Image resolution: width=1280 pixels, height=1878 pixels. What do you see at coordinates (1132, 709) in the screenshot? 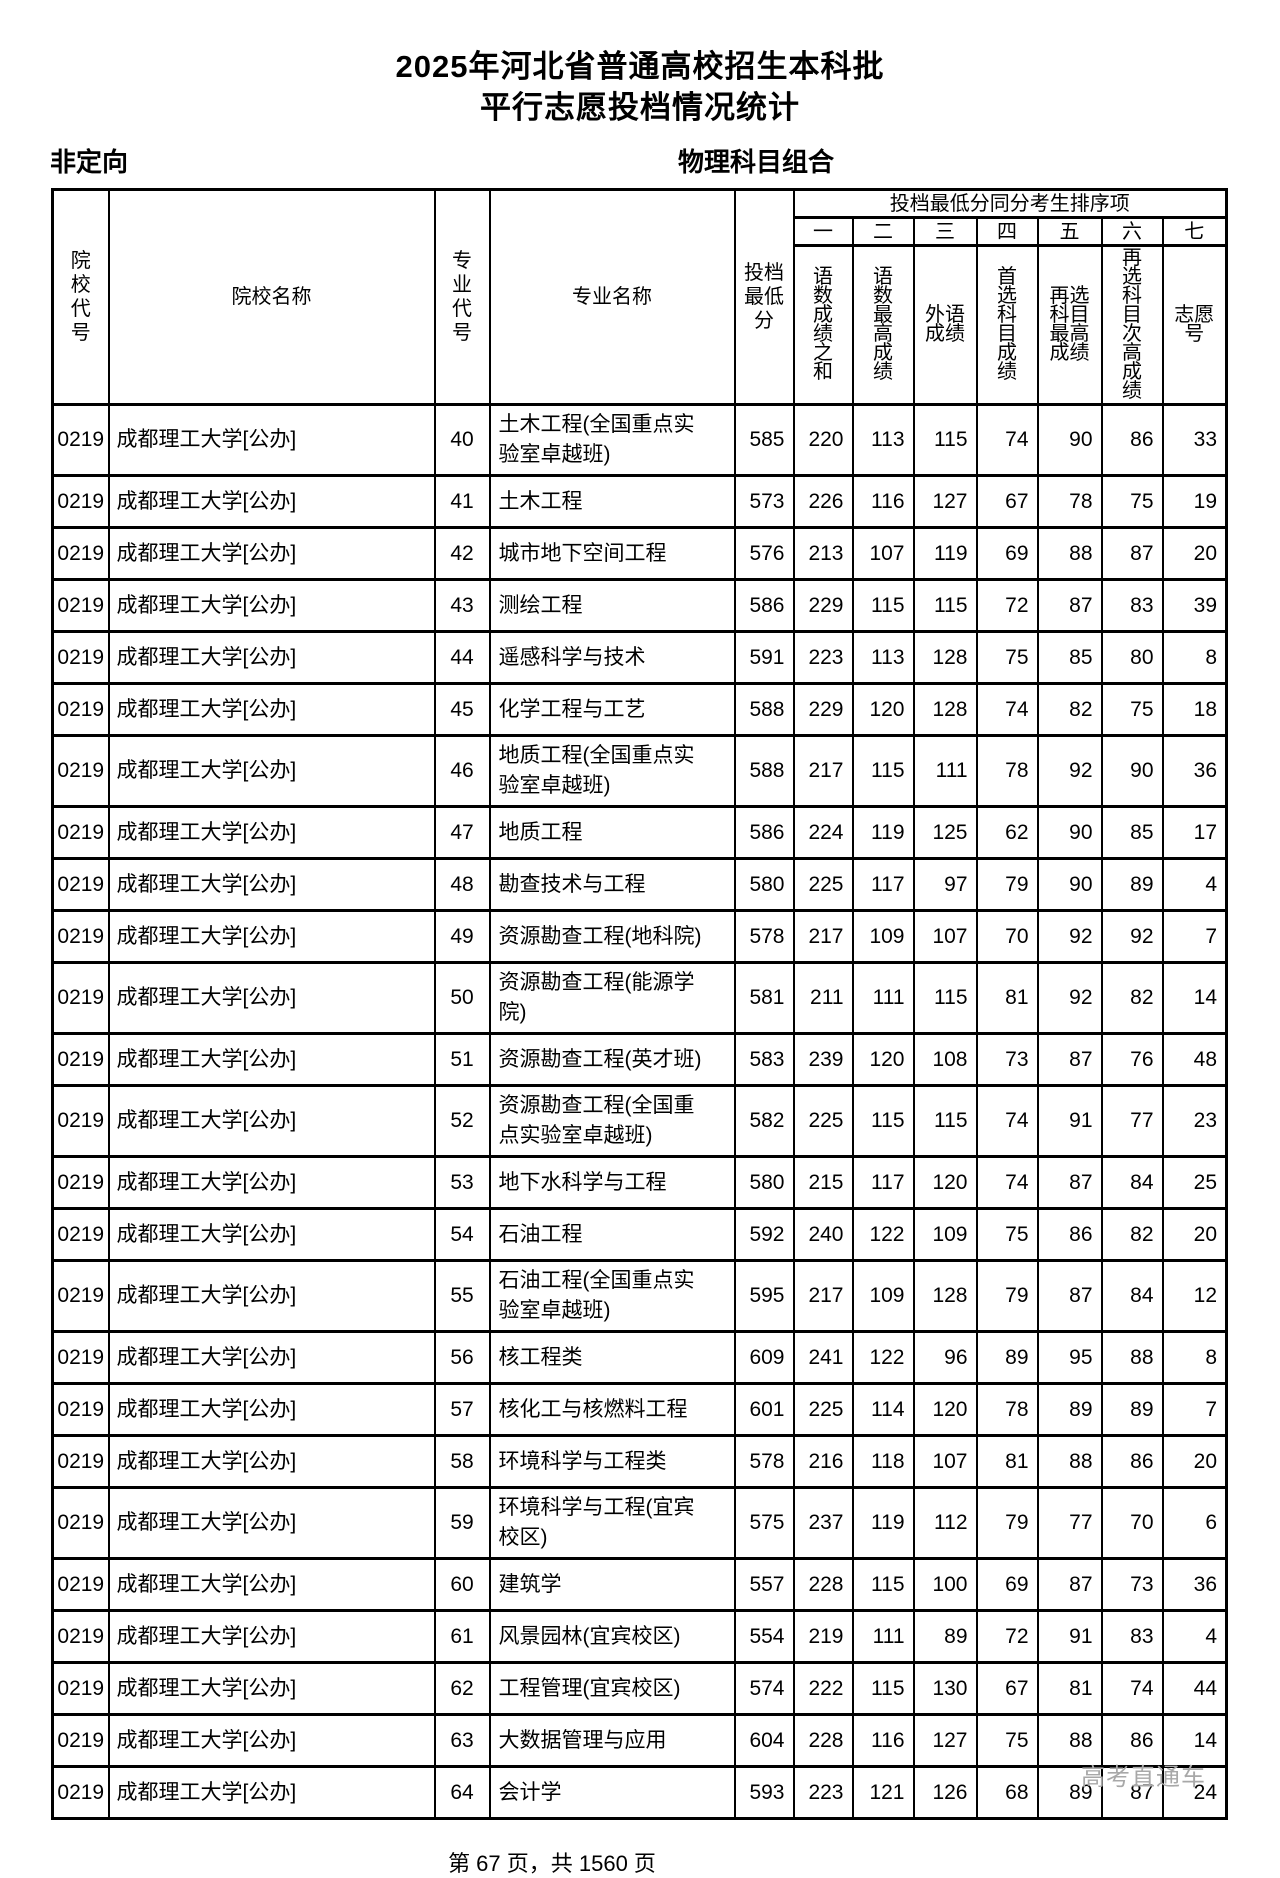
I see `tiebreak-value-cell-6: 75` at bounding box center [1132, 709].